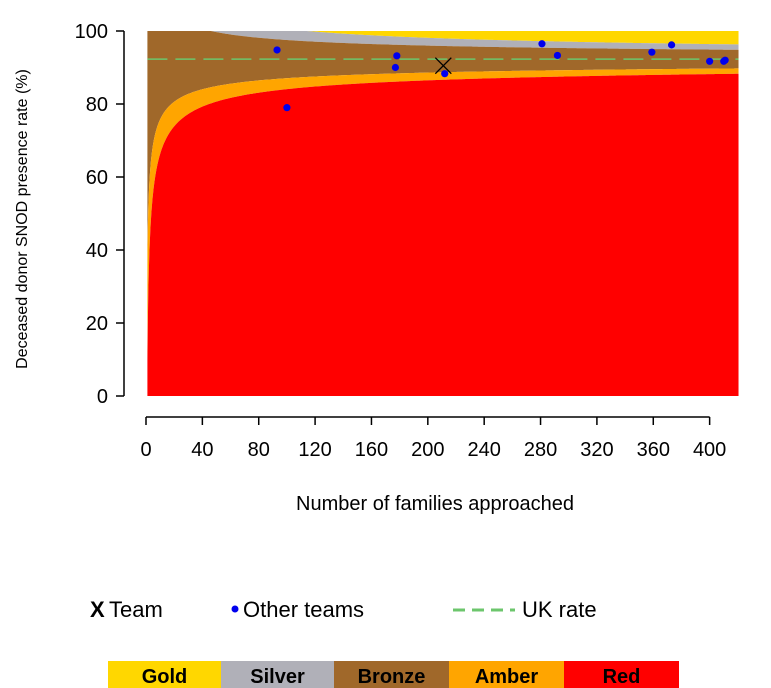  I want to click on band-legend-label: Gold, so click(165, 677).